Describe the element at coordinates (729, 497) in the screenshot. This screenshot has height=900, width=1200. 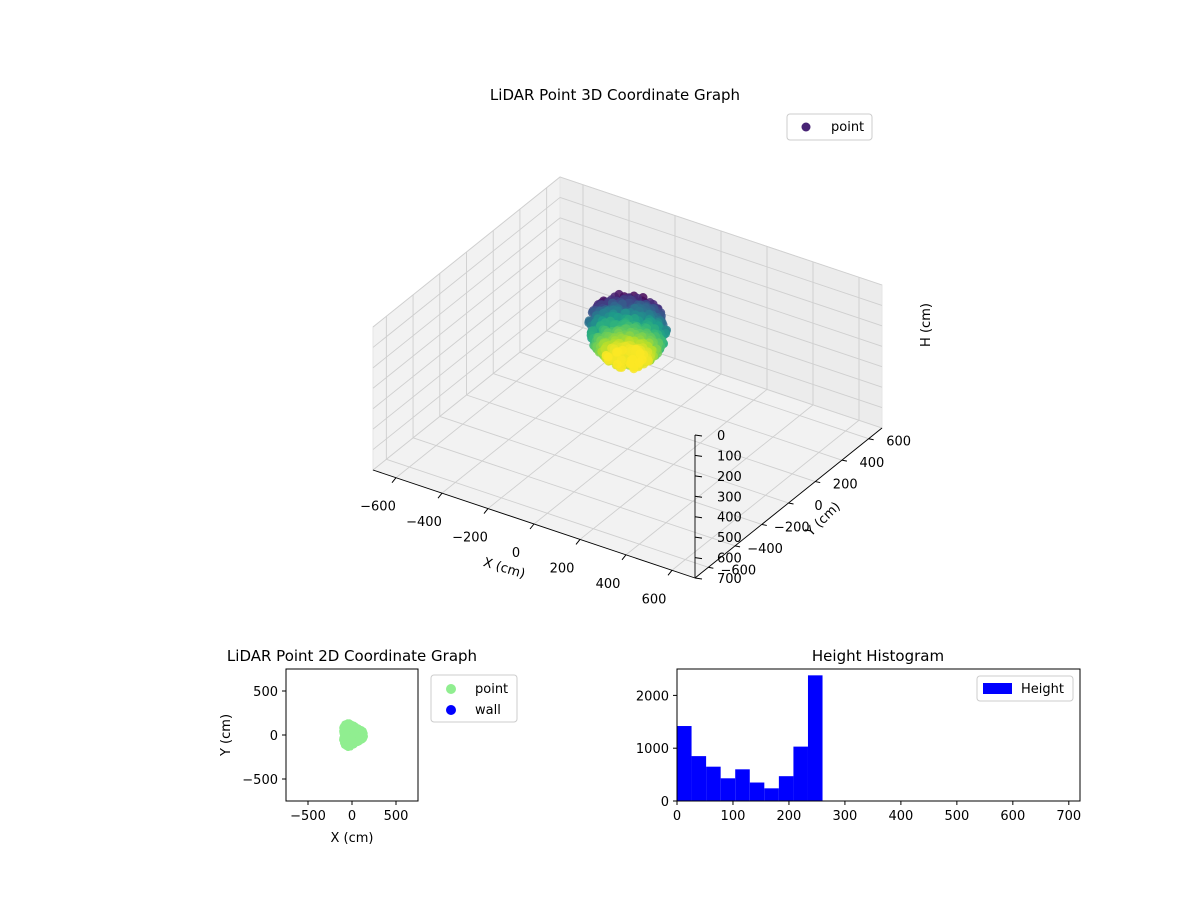
I see `z-tick-label: 300` at that location.